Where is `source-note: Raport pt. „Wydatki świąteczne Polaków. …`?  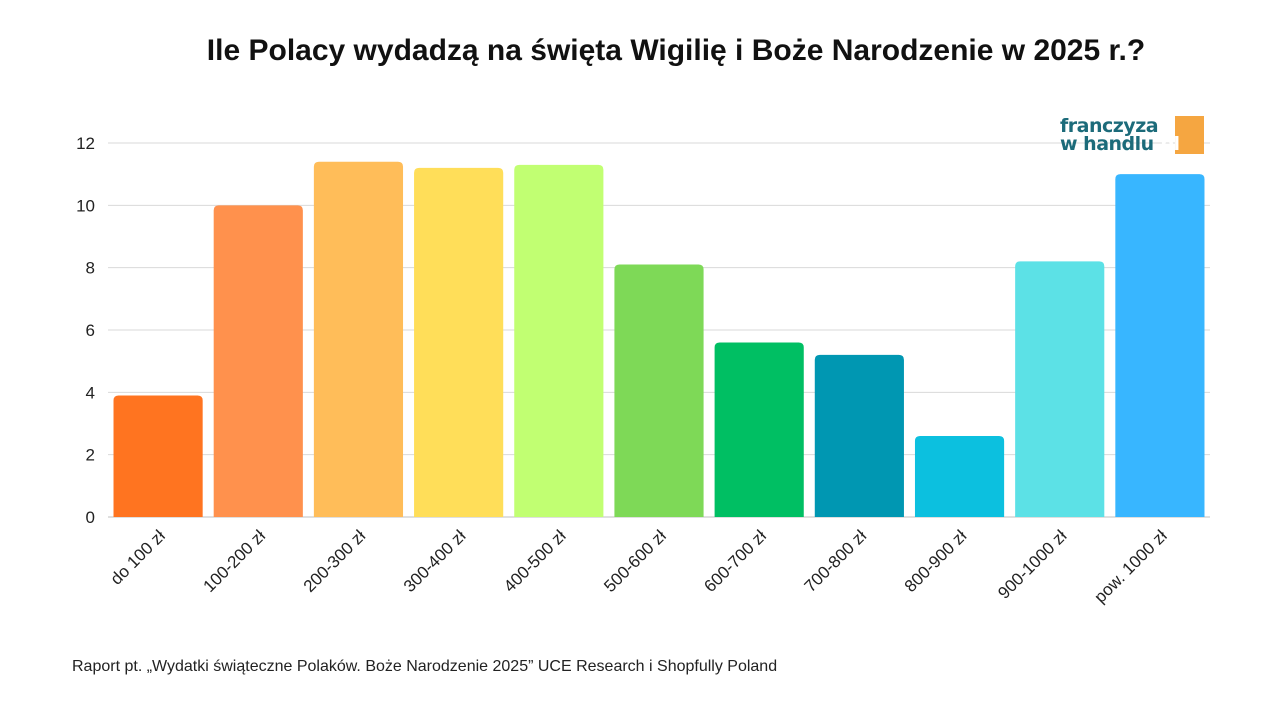 source-note: Raport pt. „Wydatki świąteczne Polaków. … is located at coordinates (425, 666).